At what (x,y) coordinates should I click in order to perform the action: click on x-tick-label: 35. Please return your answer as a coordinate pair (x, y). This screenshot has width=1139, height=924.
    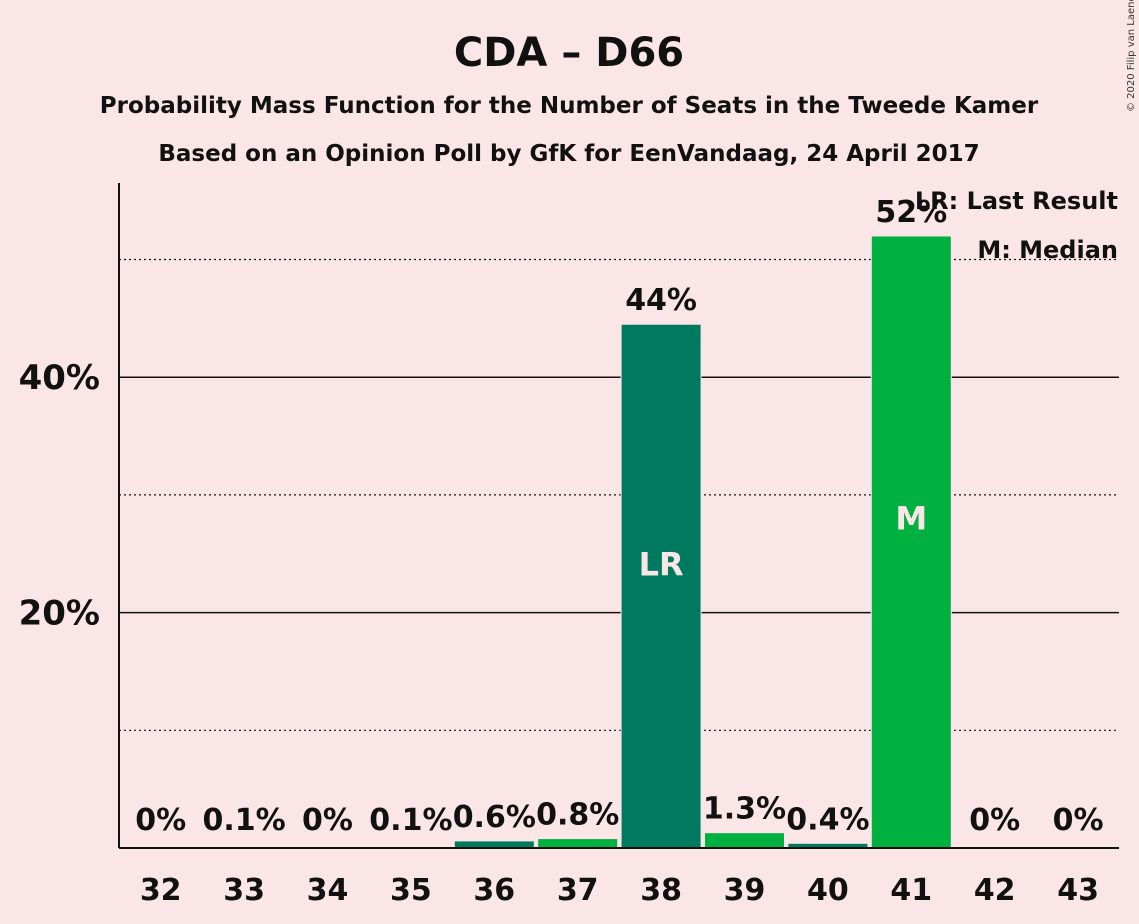
    Looking at the image, I should click on (411, 890).